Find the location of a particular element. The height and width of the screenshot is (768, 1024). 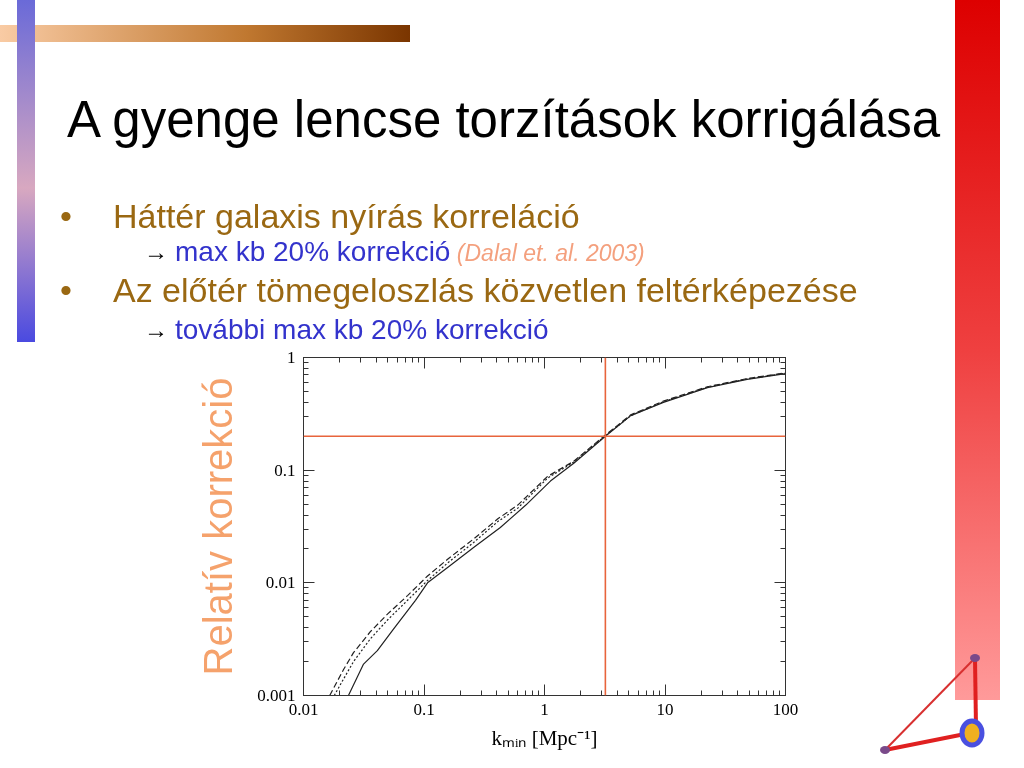

text: → max kb 20% korrekció is located at coordinates (297, 251).